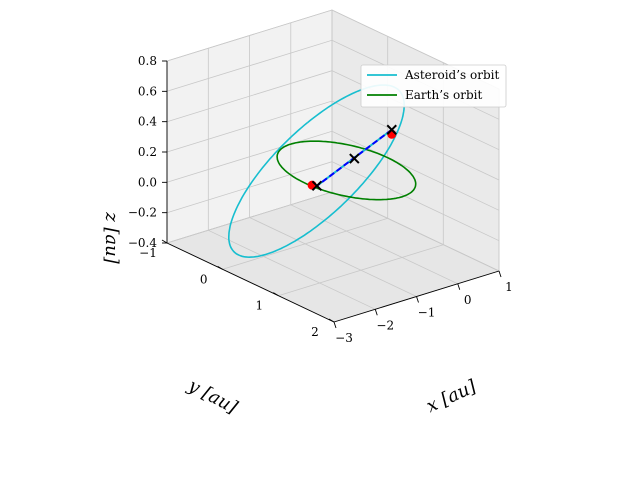  I want to click on z-tick-label: 0.8, so click(147, 61).